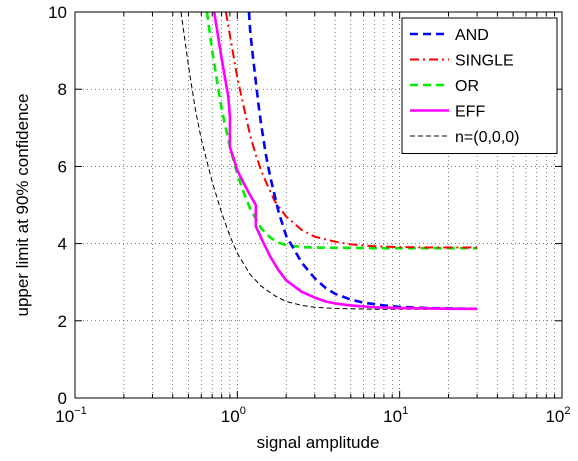  What do you see at coordinates (62, 398) in the screenshot?
I see `y-tick-label: 0` at bounding box center [62, 398].